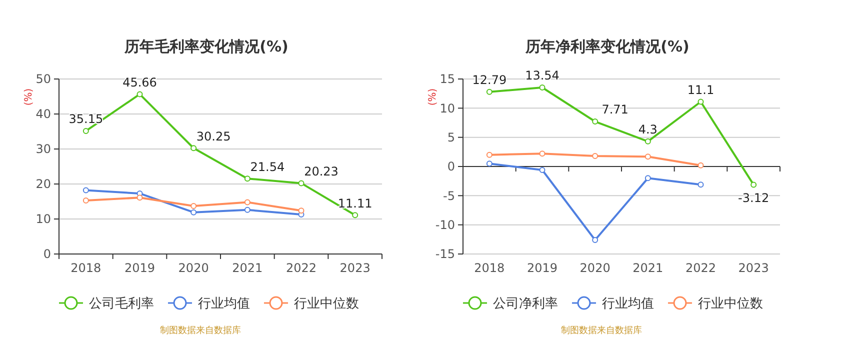 This screenshot has width=850, height=345. What do you see at coordinates (321, 171) in the screenshot?
I see `data-label: 20.23` at bounding box center [321, 171].